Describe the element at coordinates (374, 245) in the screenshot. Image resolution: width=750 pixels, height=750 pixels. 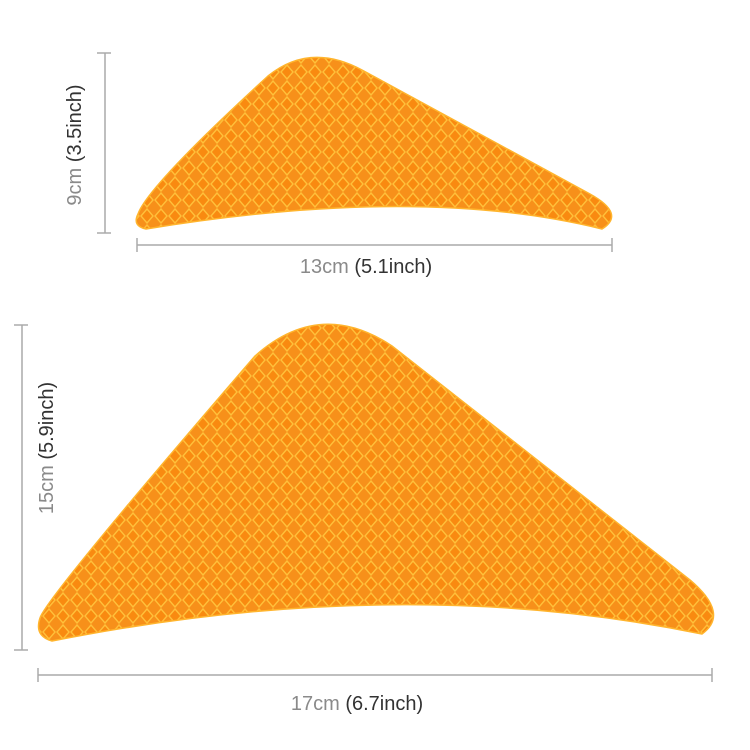
I see `small-width-dimension` at that location.